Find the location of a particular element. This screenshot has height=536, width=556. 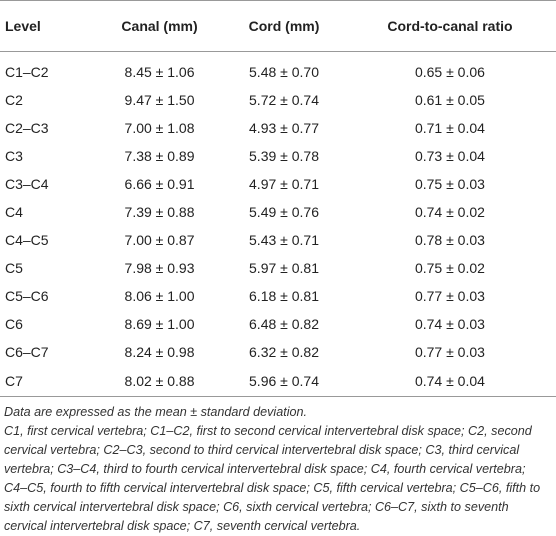

value-cell: 6.66 ± 0.91 is located at coordinates (159, 184).